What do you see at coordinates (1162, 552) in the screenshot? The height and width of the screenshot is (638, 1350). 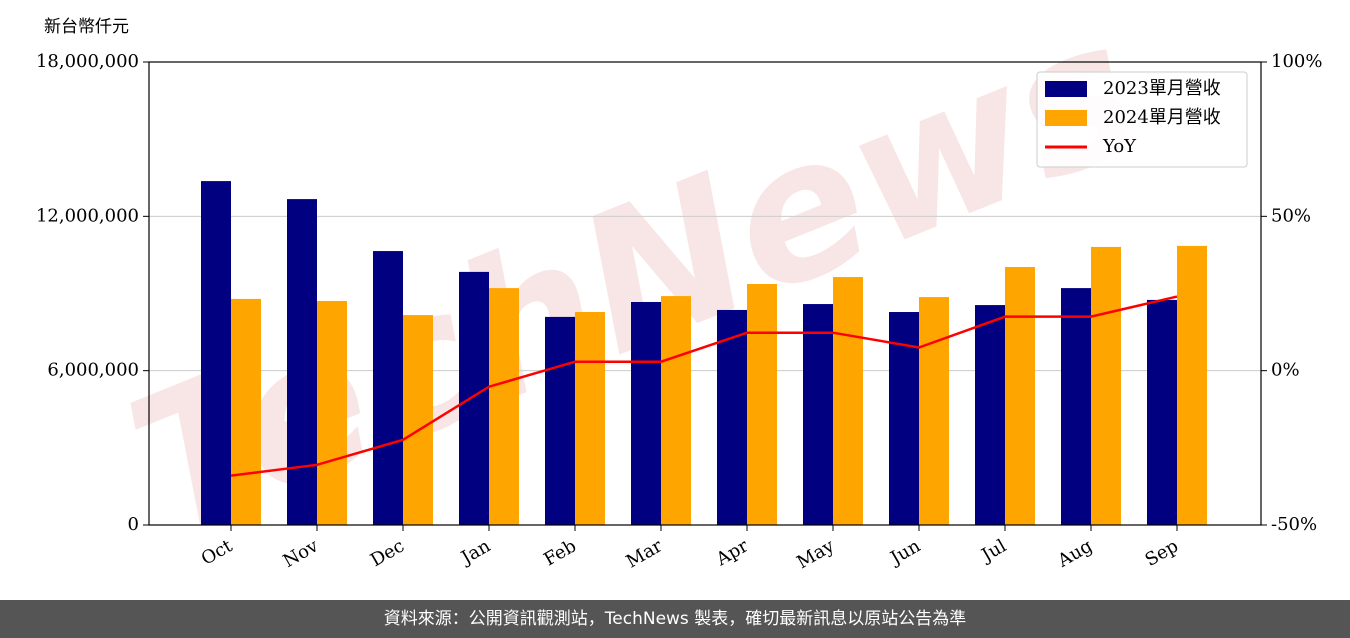 I see `x-tick-label: Sep` at bounding box center [1162, 552].